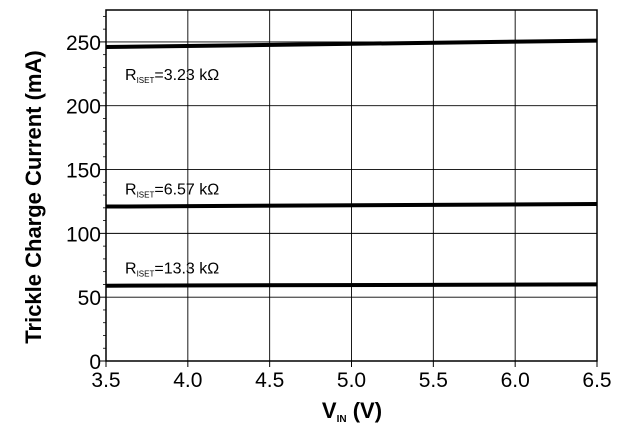  Describe the element at coordinates (83, 234) in the screenshot. I see `y-tick-label: 100` at that location.